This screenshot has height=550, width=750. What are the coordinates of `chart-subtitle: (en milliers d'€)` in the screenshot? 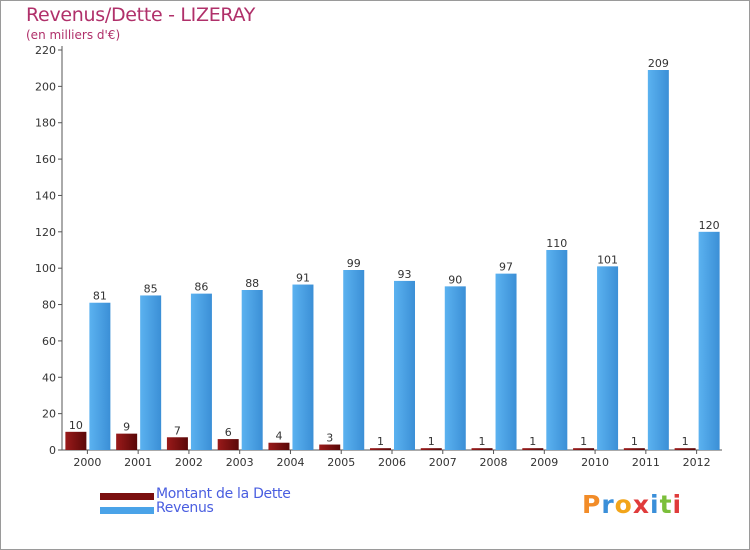 It's located at (73, 35).